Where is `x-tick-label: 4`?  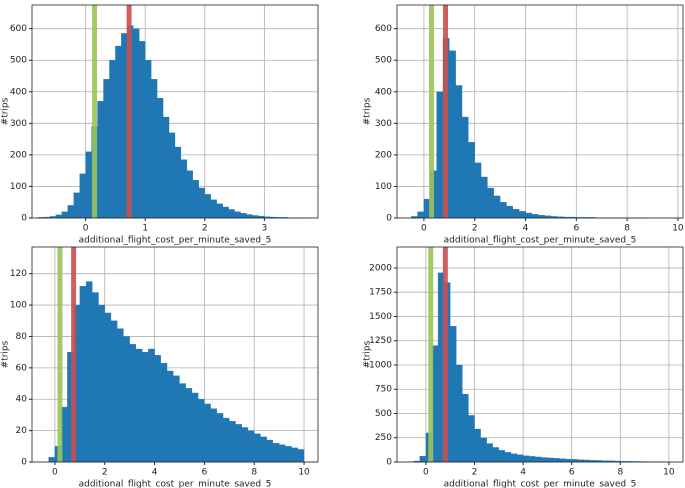 x-tick-label: 4 is located at coordinates (523, 473).